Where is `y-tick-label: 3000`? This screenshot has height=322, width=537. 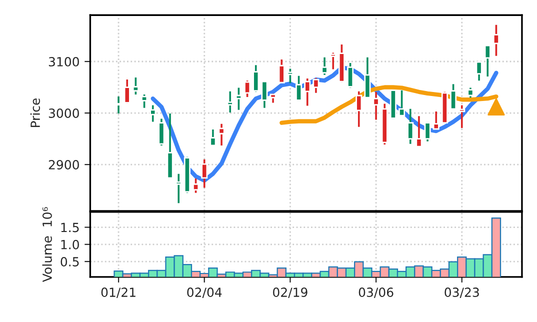 y-tick-label: 3000 is located at coordinates (63, 113).